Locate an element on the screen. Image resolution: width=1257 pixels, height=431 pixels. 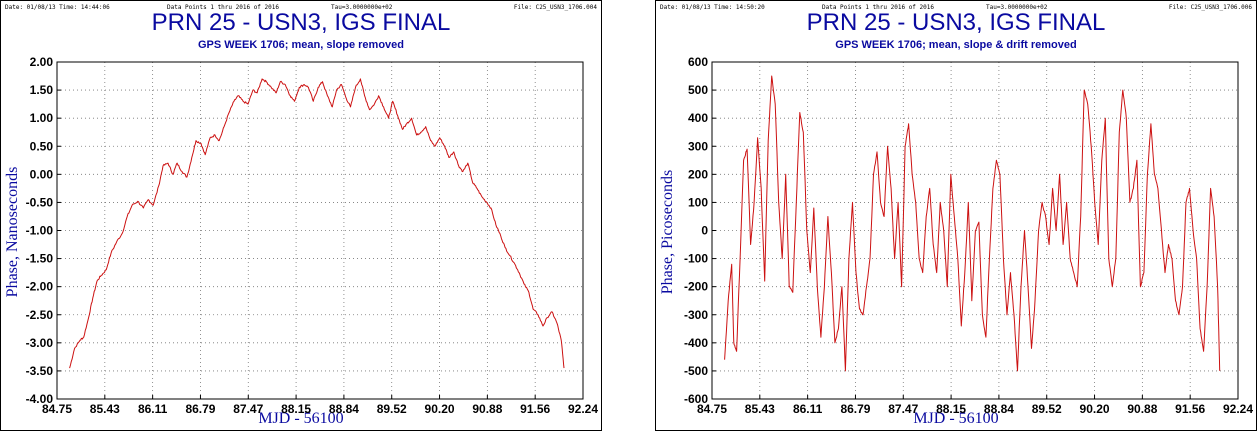
y-tick-label: 0.00 is located at coordinates (42, 174).